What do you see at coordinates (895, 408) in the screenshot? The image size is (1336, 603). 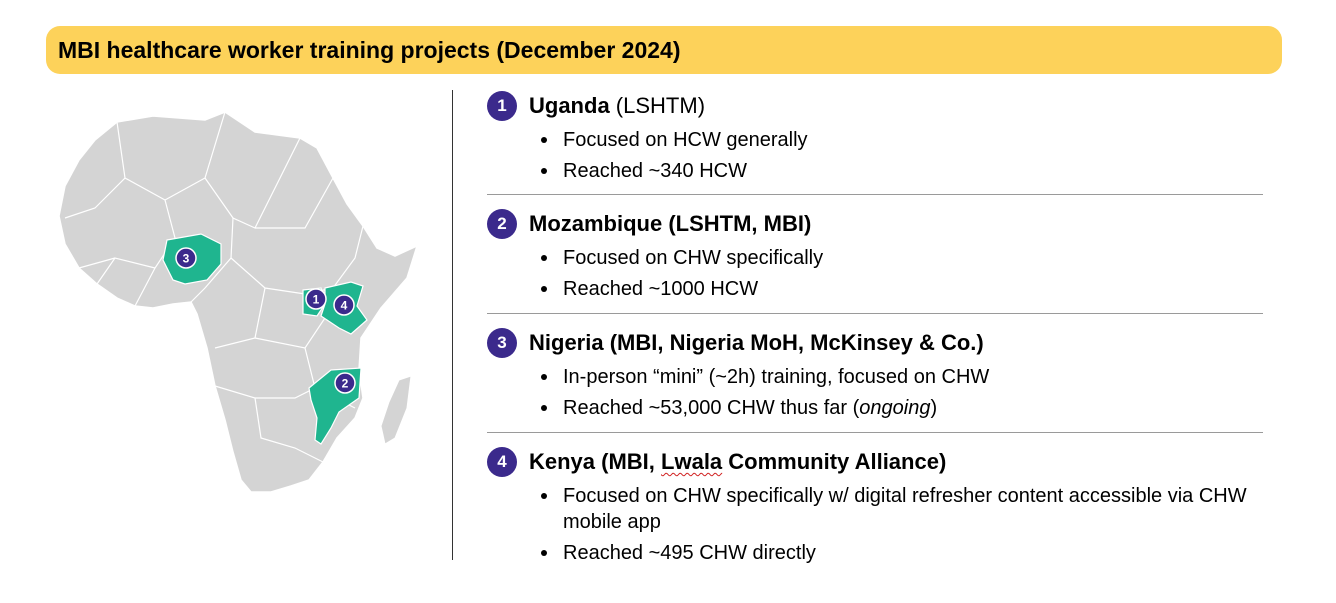 I see `bullet-emphasis: ongoing` at bounding box center [895, 408].